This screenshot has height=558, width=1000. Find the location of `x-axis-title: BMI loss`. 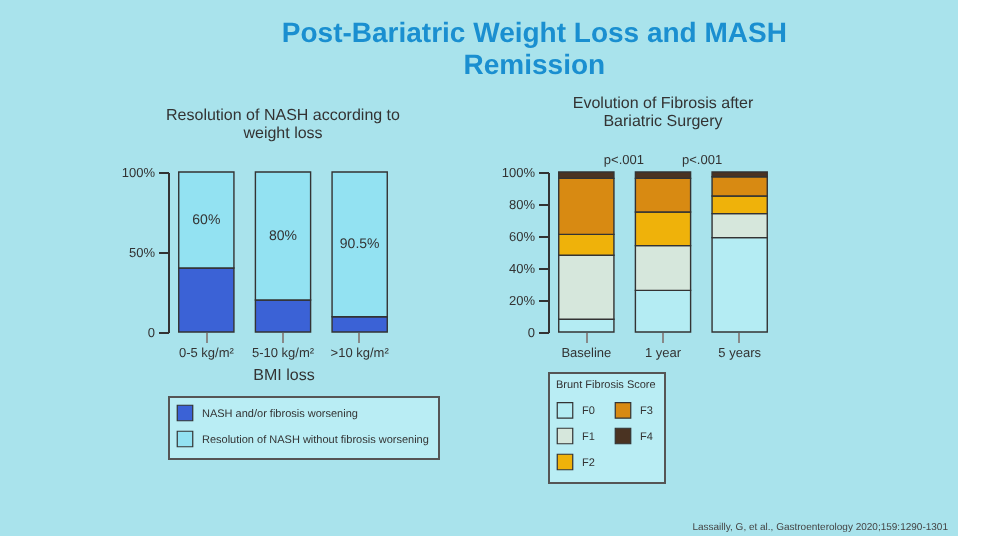

x-axis-title: BMI loss is located at coordinates (284, 375).